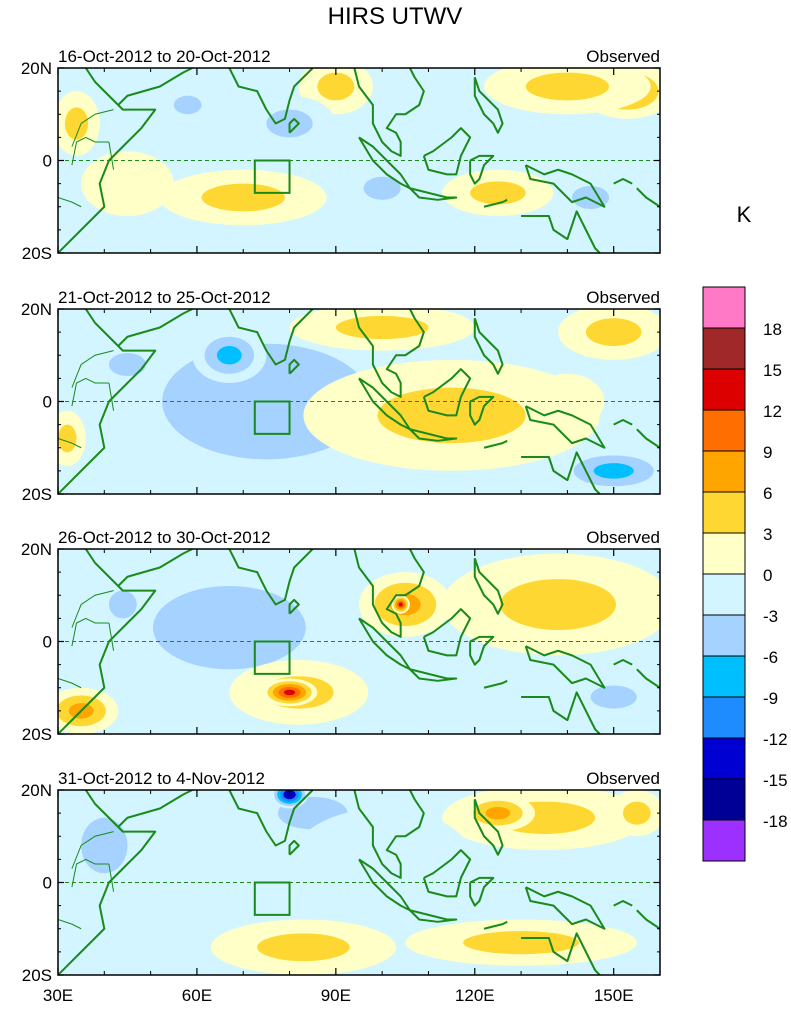 The height and width of the screenshot is (1013, 791). I want to click on colorbar-label: 0, so click(767, 575).